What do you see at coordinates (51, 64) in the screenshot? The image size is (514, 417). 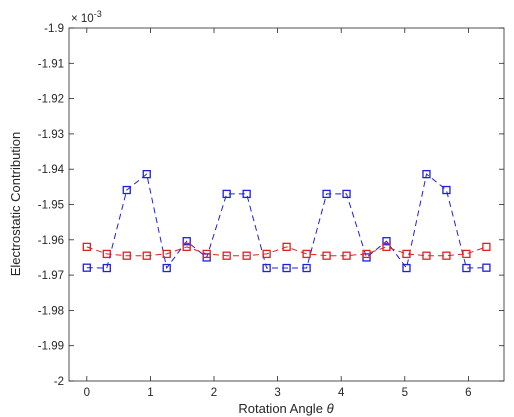 I see `y-tick-label: -1.91` at bounding box center [51, 64].